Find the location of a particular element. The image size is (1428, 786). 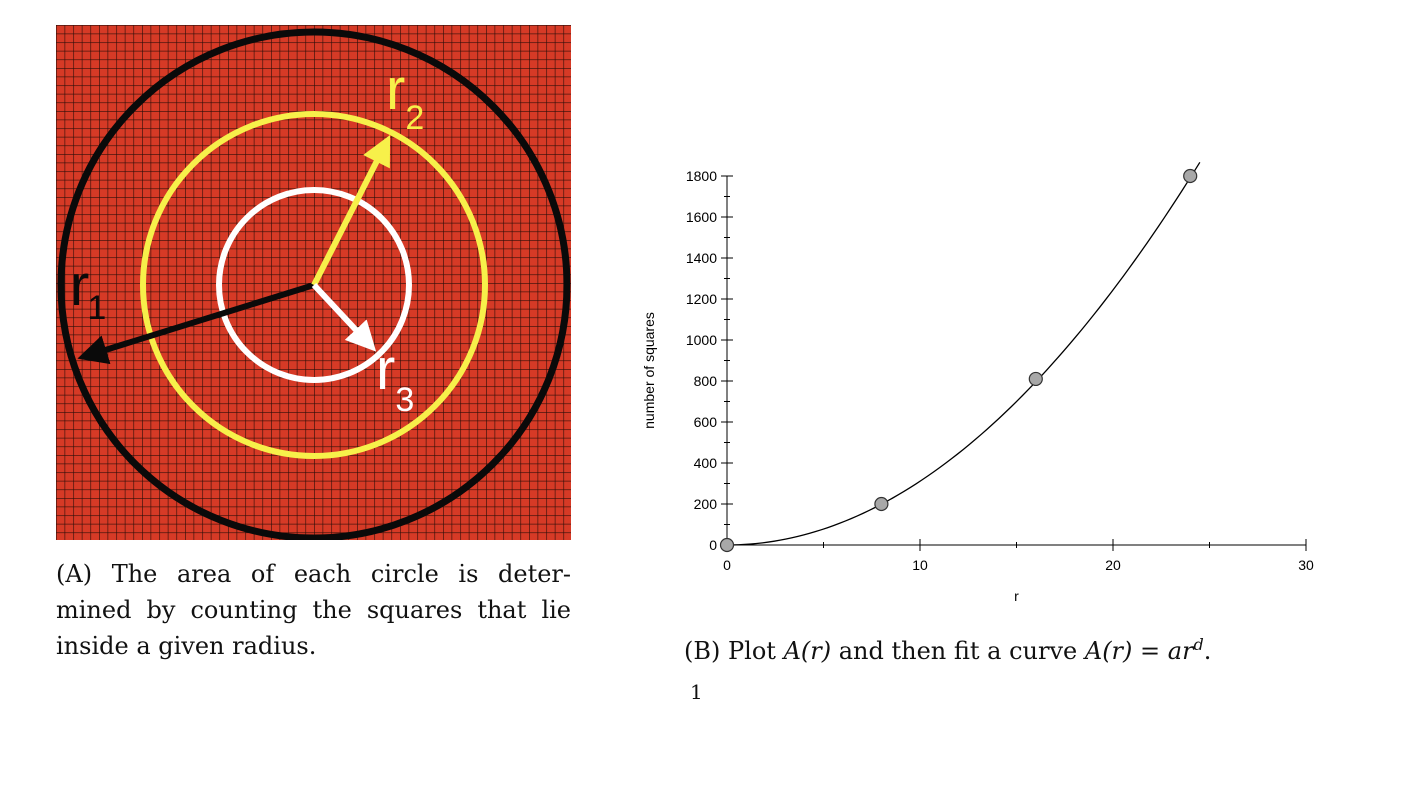

caption-b-text-1: Plot is located at coordinates (756, 651).